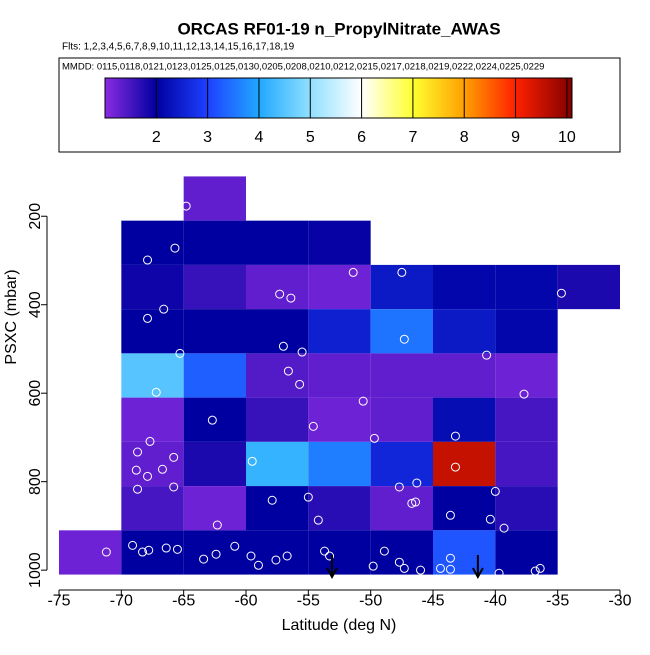  Describe the element at coordinates (245, 600) in the screenshot. I see `x-tick-label: -60` at that location.